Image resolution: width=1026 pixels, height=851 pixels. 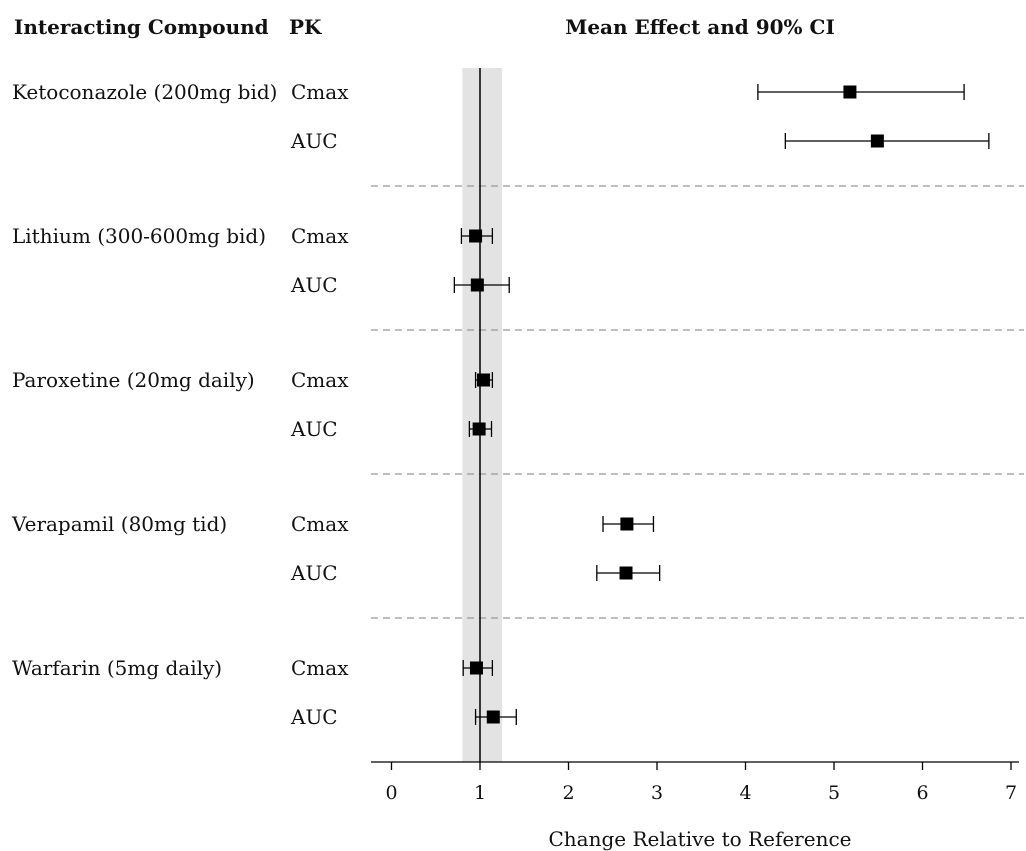 I want to click on compound-label: Warfarin (5mg daily), so click(x=117, y=668).